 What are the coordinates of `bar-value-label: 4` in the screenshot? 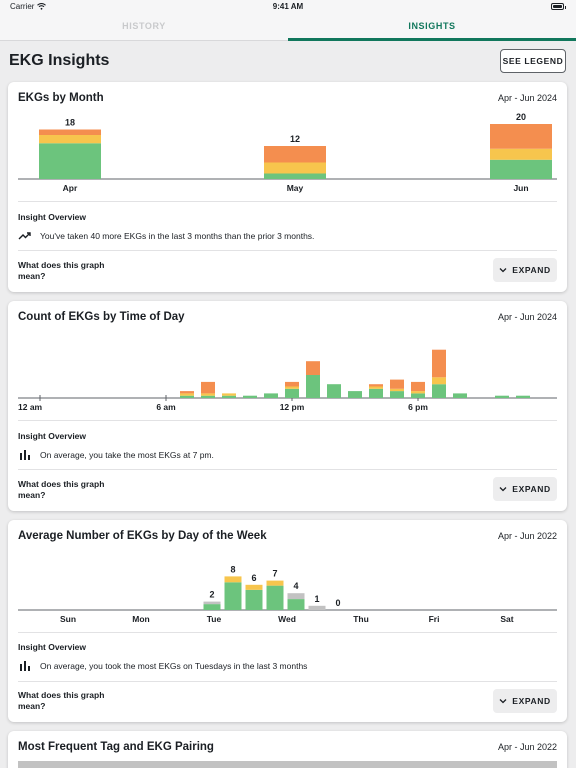 It's located at (295, 586).